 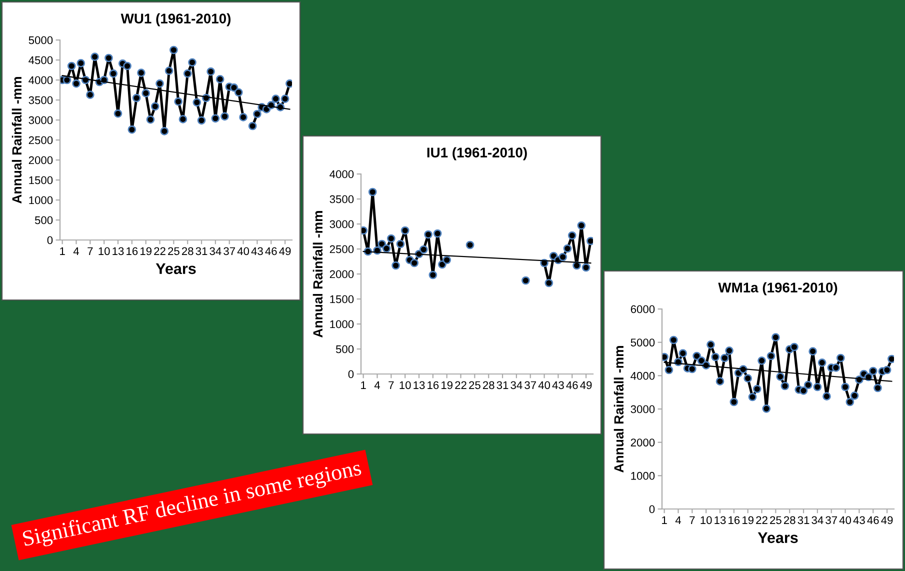 What do you see at coordinates (477, 153) in the screenshot?
I see `chart-title: IU1 (1961-2010)` at bounding box center [477, 153].